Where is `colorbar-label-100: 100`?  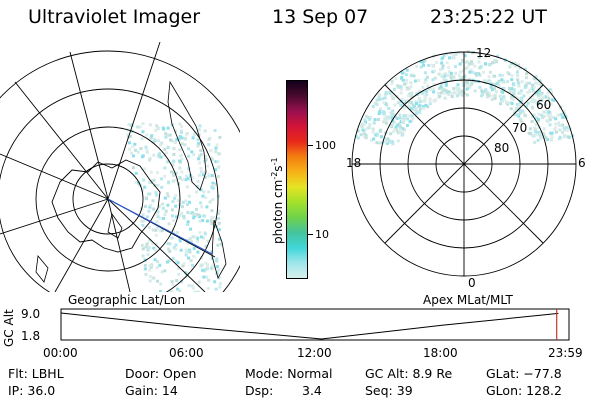 colorbar-label-100: 100 is located at coordinates (325, 145).